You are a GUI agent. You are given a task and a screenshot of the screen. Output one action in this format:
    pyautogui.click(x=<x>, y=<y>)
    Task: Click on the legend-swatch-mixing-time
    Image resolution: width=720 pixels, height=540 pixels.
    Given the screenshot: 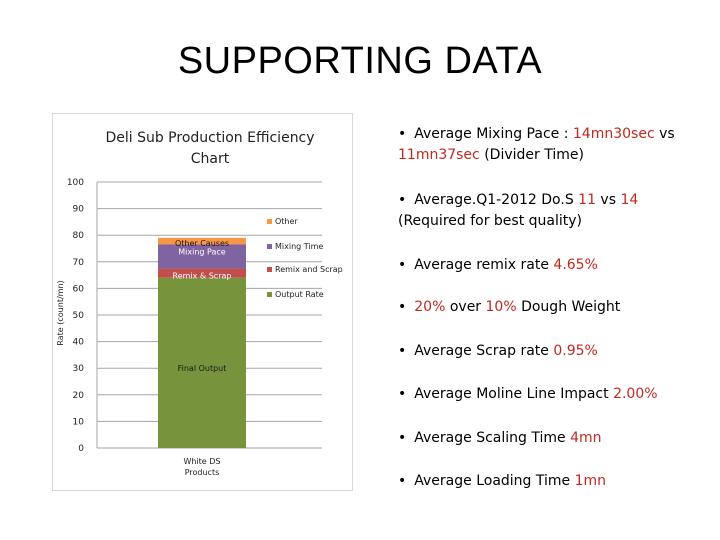 What is the action you would take?
    pyautogui.click(x=269, y=246)
    